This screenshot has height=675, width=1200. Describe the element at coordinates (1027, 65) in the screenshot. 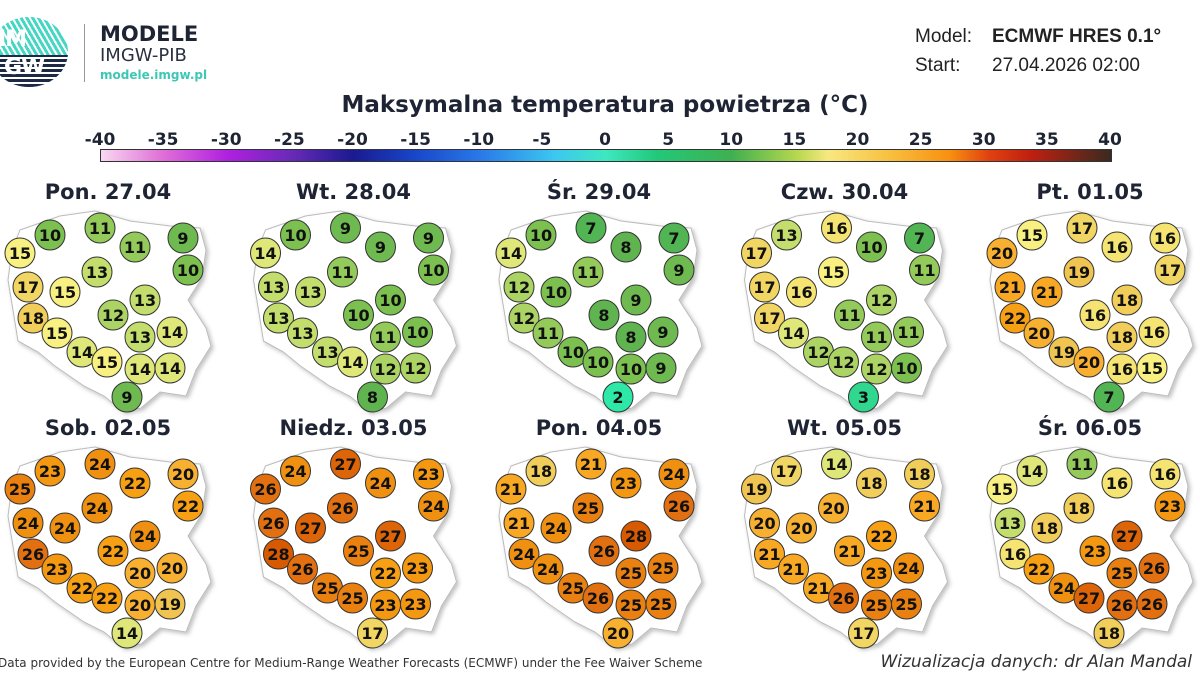

I see `start-info: Start: 27.04.2026 02:00` at that location.